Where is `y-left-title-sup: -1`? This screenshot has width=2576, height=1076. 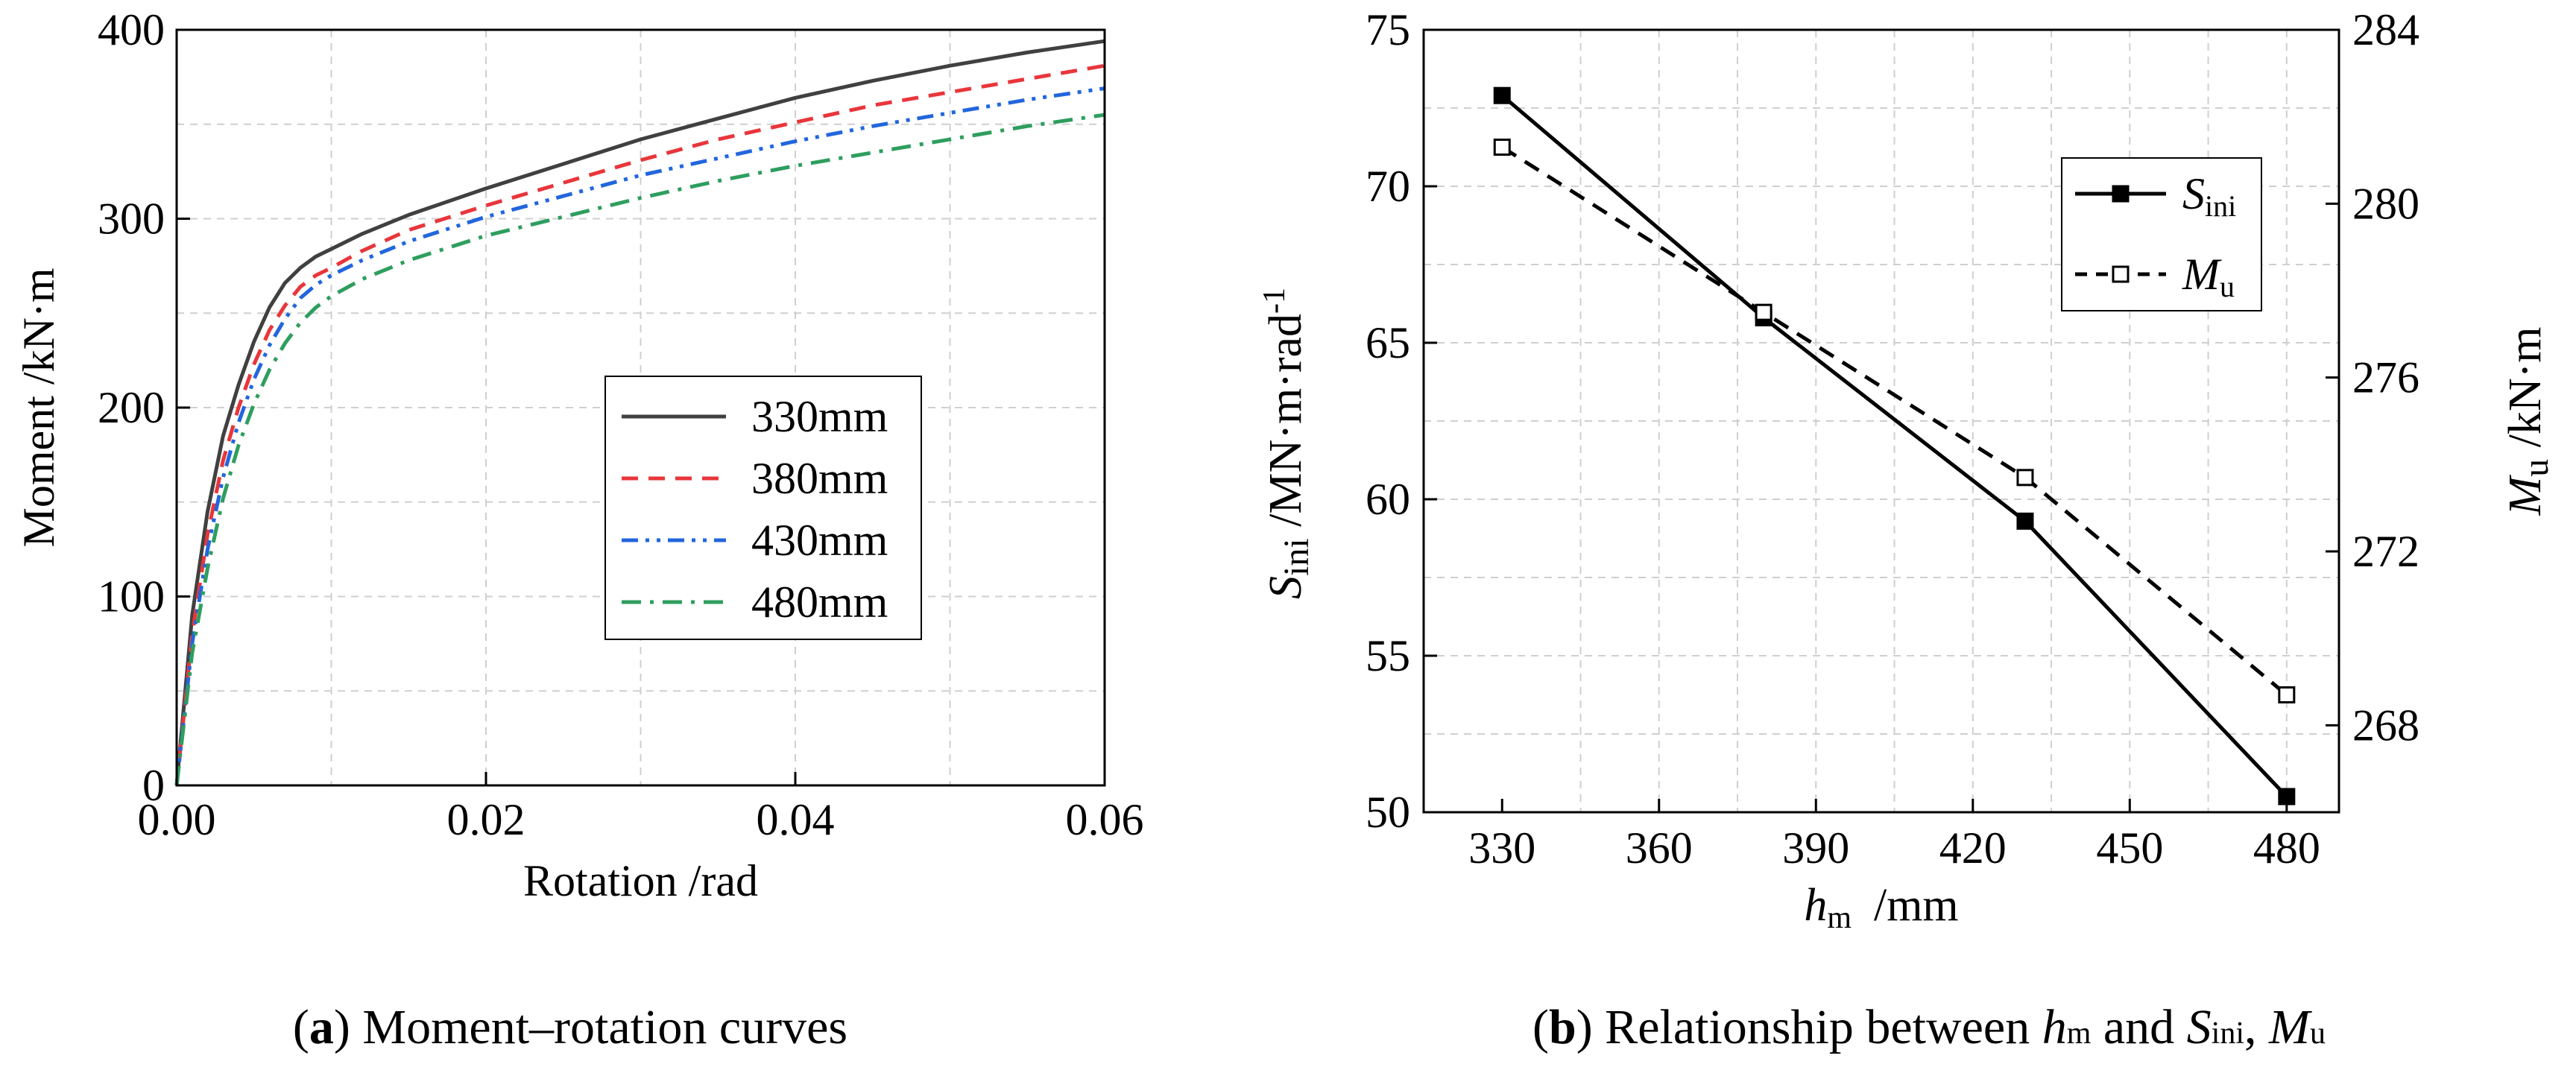
y-left-title-sup: -1 is located at coordinates (1274, 301).